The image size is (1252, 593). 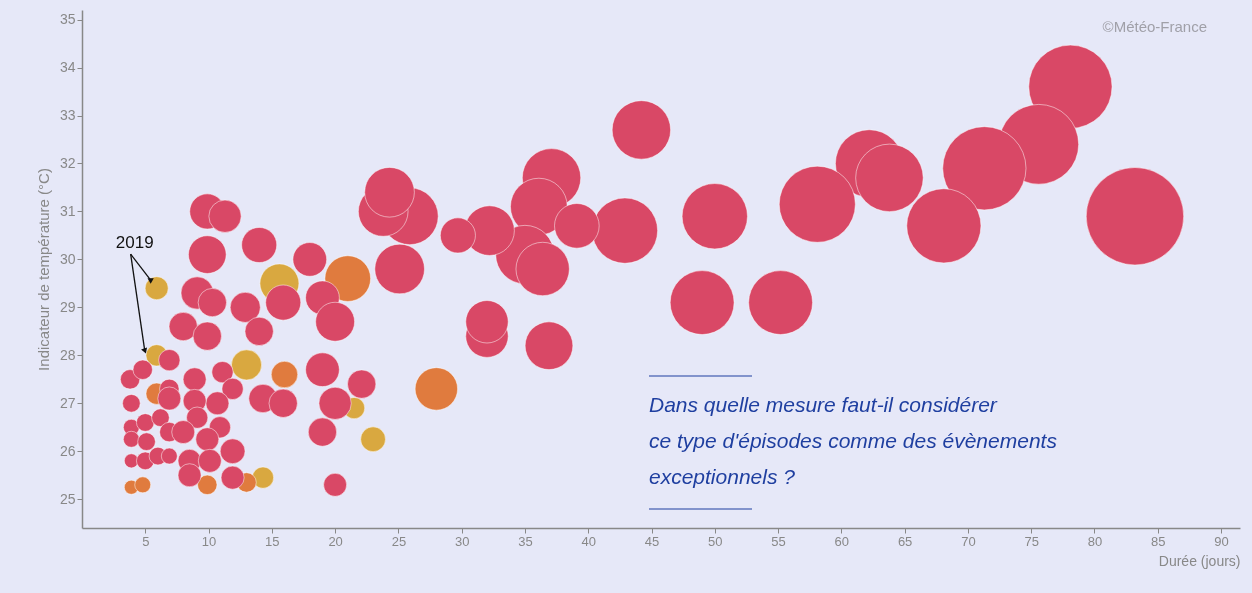 I want to click on y-tick-label: 30, so click(x=67, y=258).